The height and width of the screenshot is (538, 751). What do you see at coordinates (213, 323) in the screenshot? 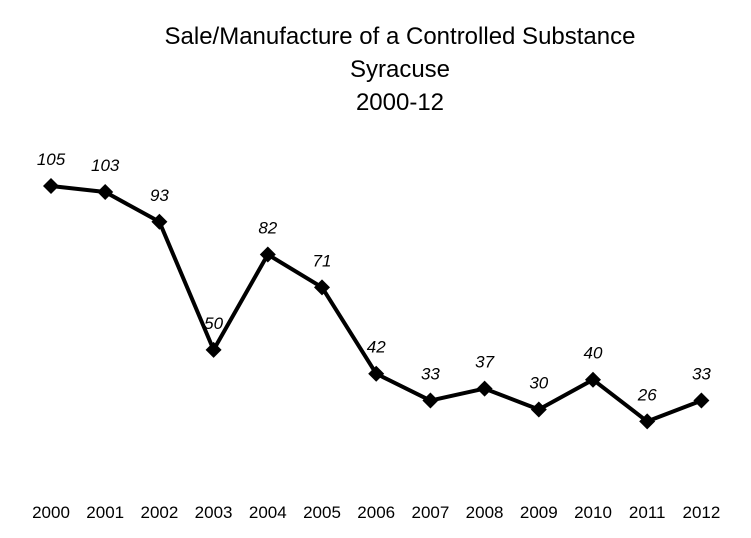
I see `data-label-2003: 50` at bounding box center [213, 323].